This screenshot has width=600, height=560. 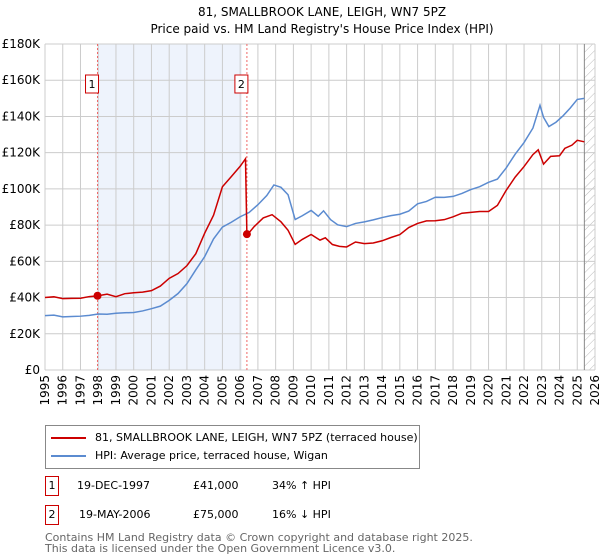 I want to click on x-tick-label: 1998, so click(x=98, y=390).